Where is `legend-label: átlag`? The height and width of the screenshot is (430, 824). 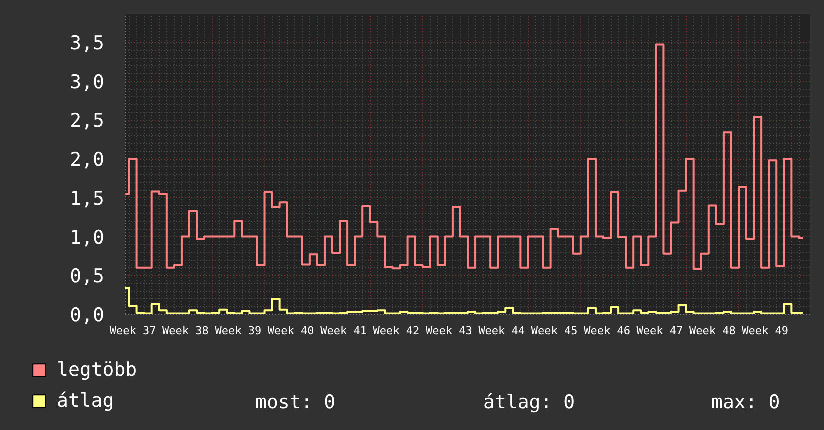
legend-label: átlag is located at coordinates (85, 401).